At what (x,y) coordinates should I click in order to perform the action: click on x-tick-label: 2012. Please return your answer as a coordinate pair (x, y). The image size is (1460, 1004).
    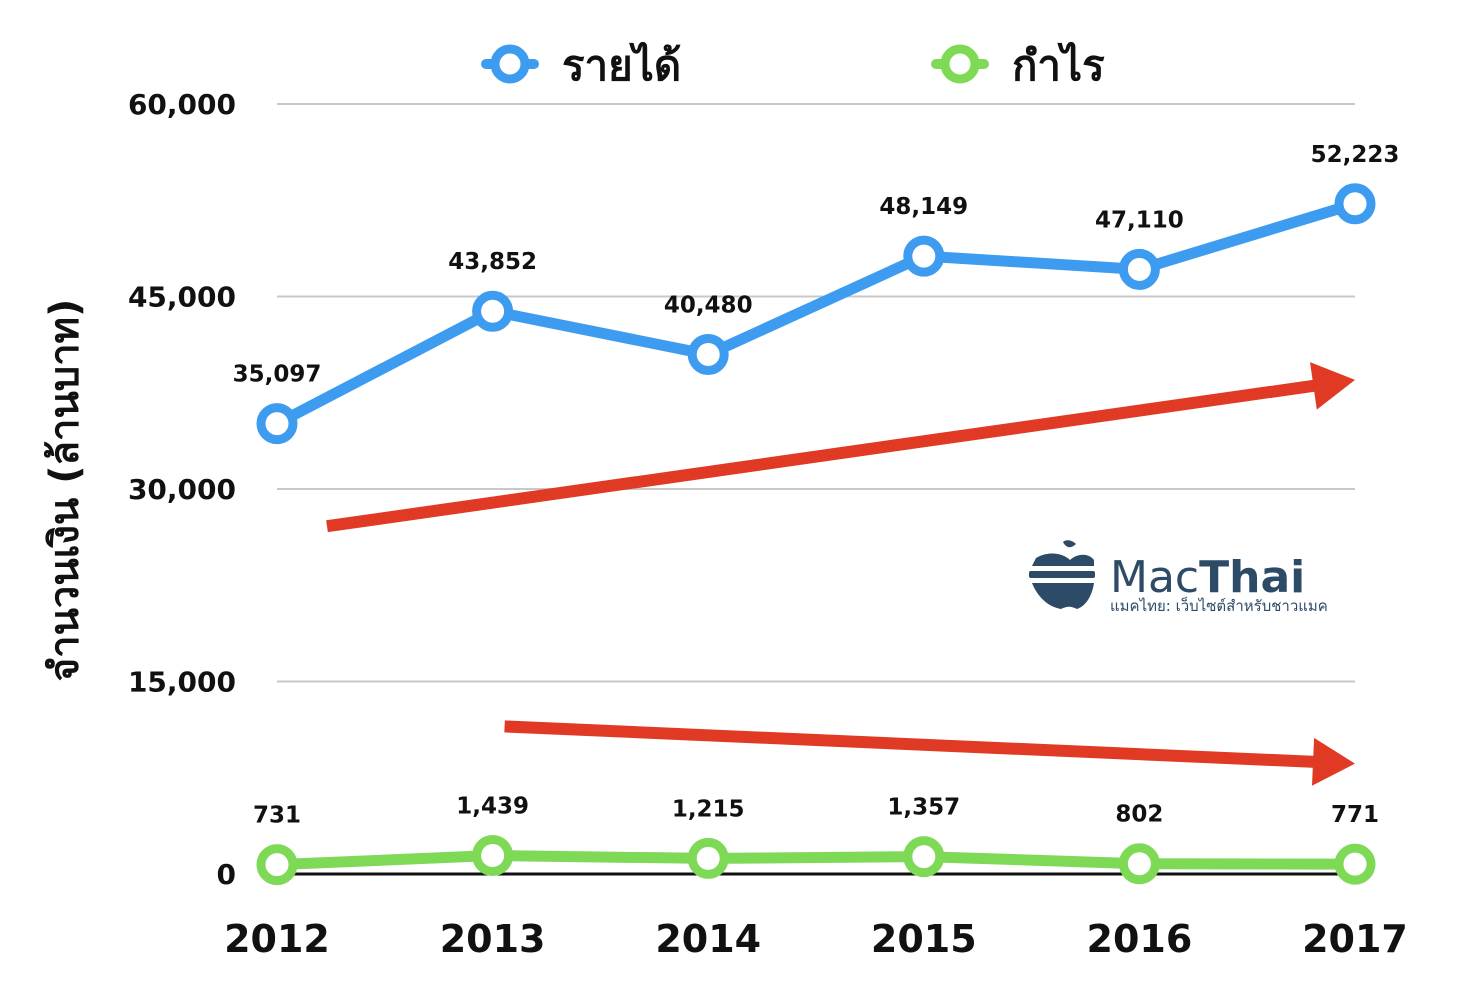
    Looking at the image, I should click on (277, 939).